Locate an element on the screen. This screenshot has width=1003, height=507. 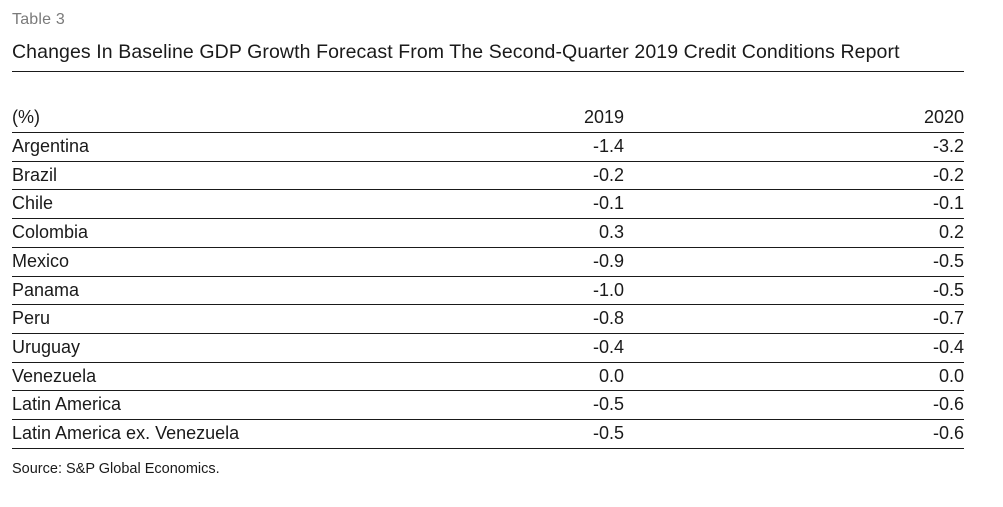
row-label: Mexico is located at coordinates (192, 262).